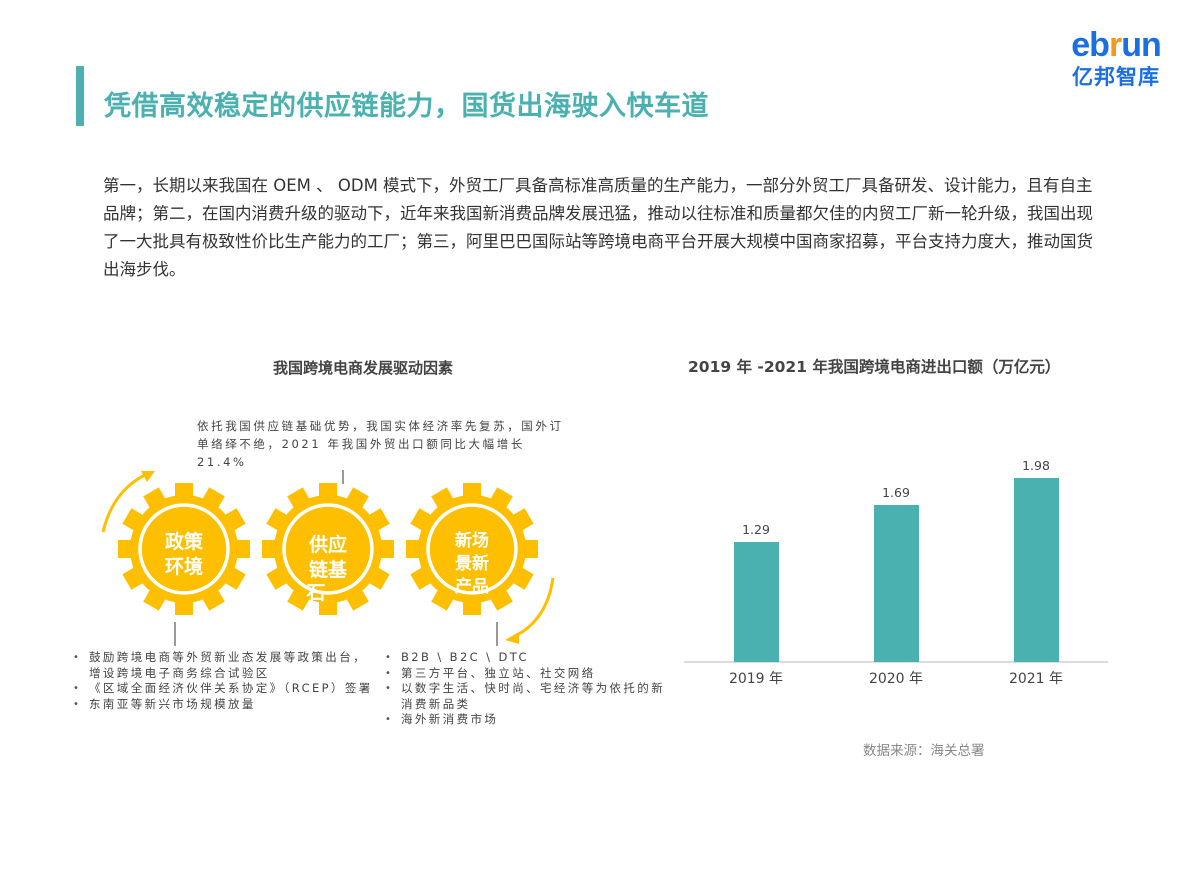 This screenshot has height=892, width=1190. What do you see at coordinates (184, 541) in the screenshot?
I see `gear-label: 政策` at bounding box center [184, 541].